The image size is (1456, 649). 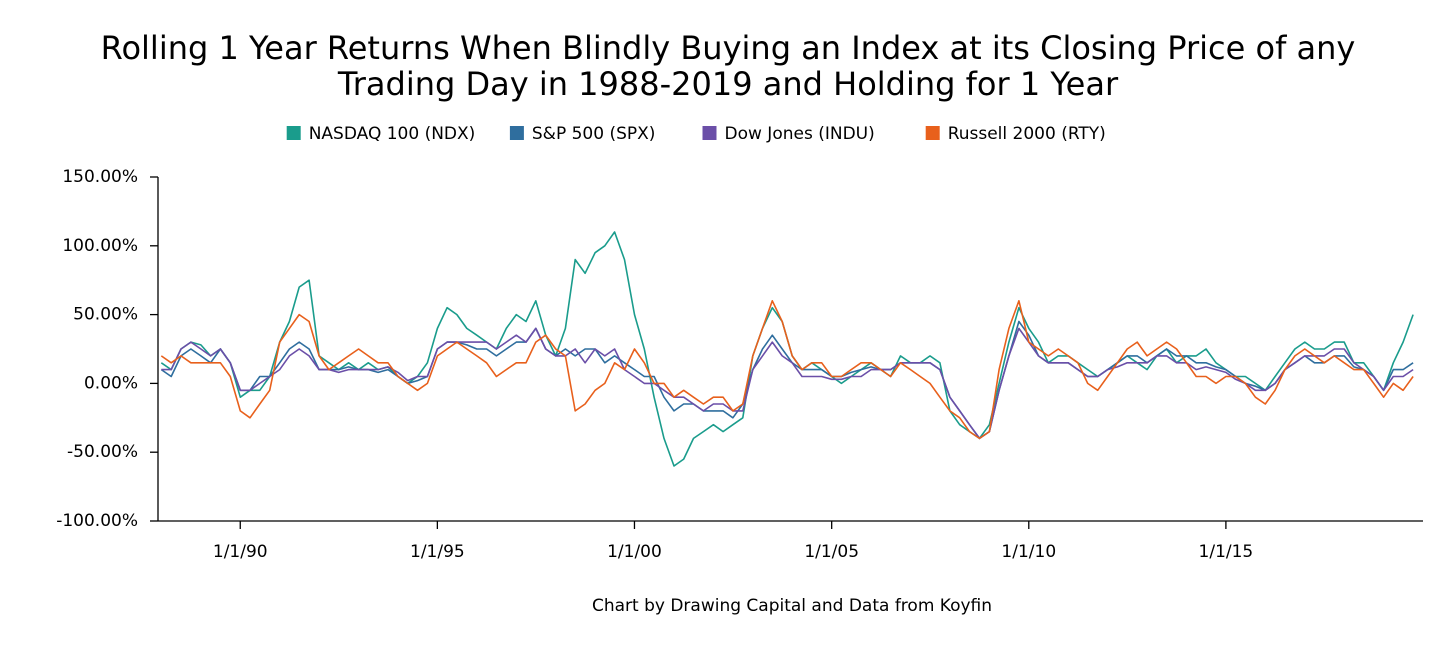 I want to click on series-line, so click(x=787, y=383).